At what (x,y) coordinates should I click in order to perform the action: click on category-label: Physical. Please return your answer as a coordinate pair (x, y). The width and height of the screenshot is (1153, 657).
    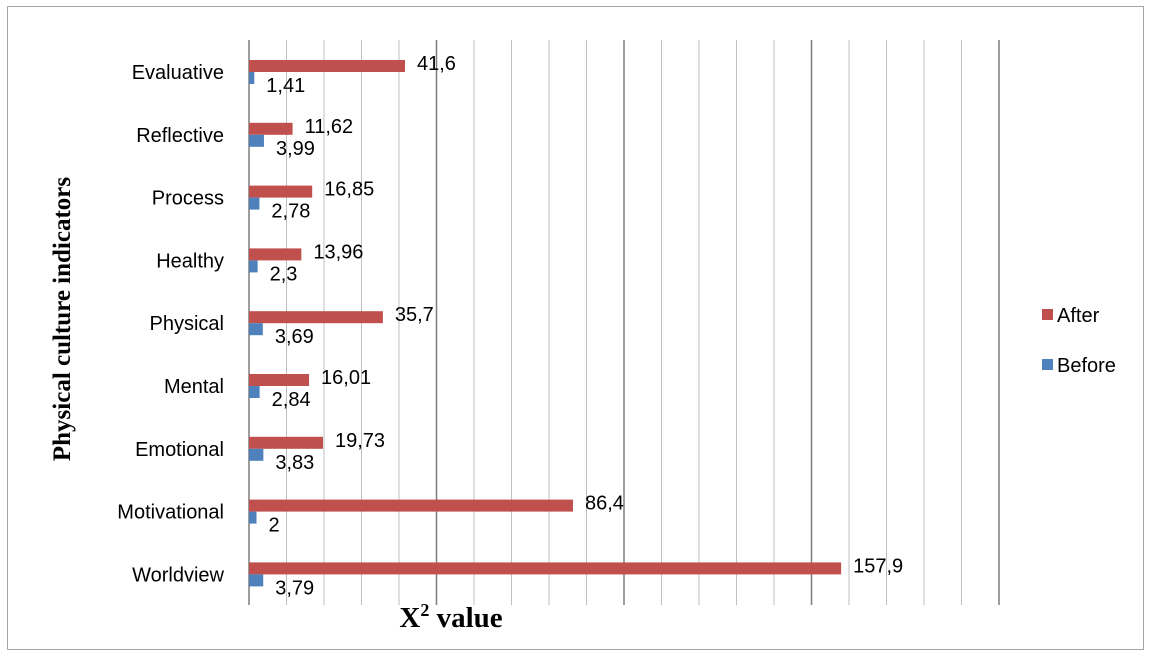
    Looking at the image, I should click on (187, 324).